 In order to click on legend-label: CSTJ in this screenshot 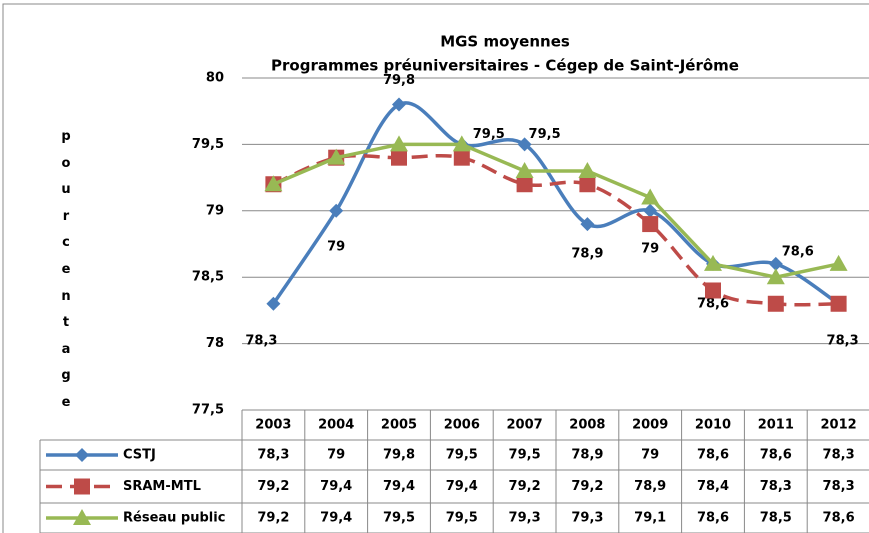, I will do `click(139, 455)`.